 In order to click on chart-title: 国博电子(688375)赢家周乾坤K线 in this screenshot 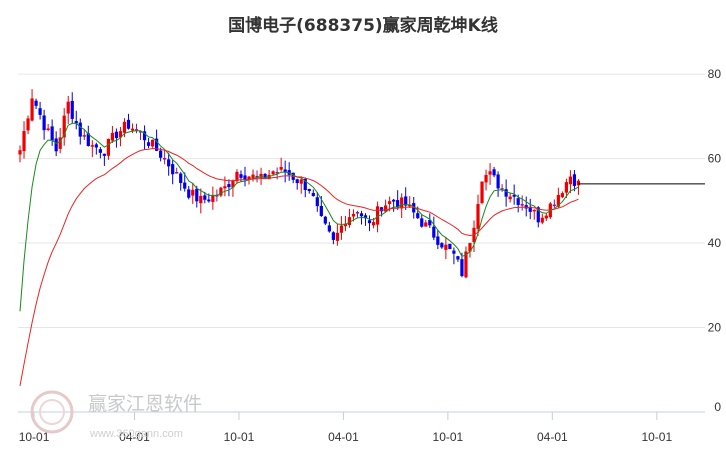, I will do `click(363, 25)`.